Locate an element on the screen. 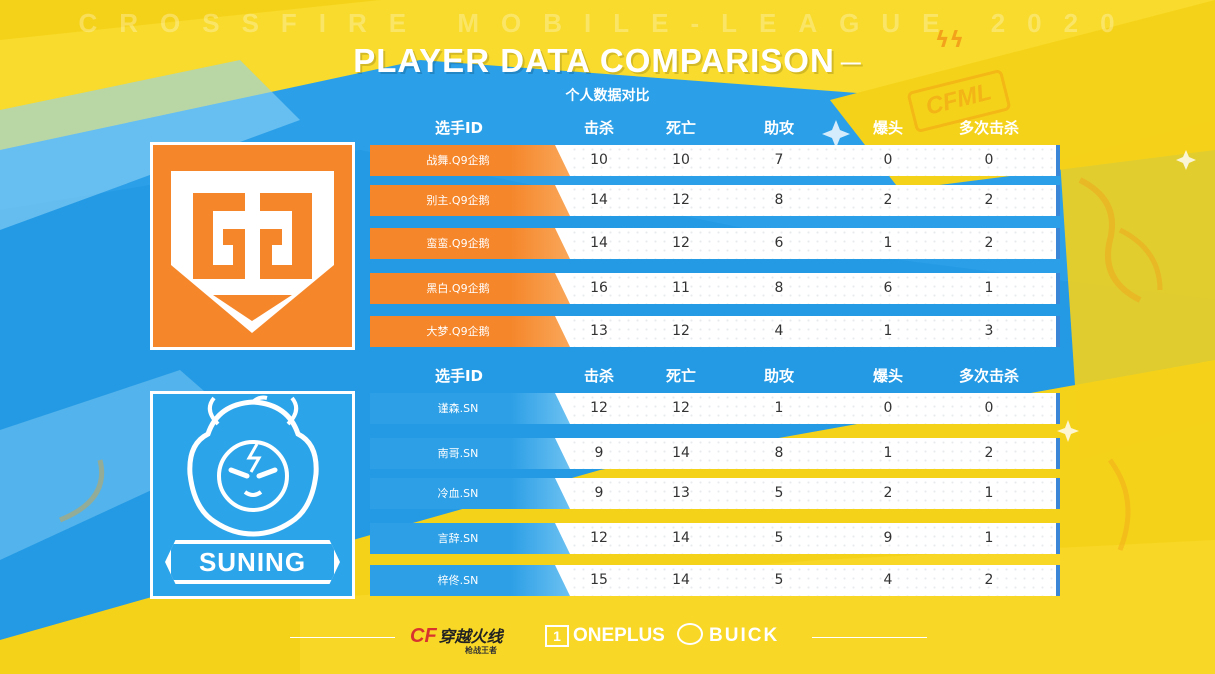 The image size is (1215, 674). buick-crest-icon is located at coordinates (690, 634).